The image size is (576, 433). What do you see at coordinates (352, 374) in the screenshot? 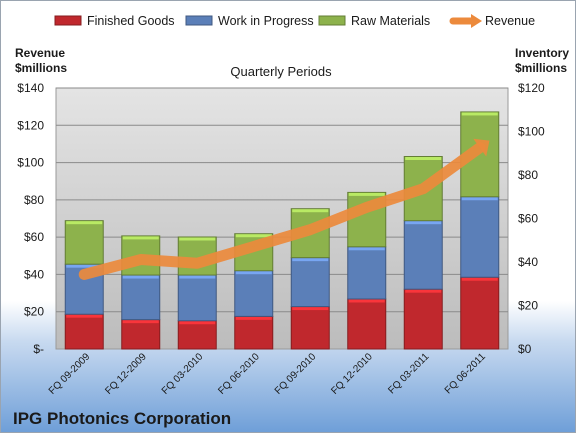
I see `x-axis-tick-label: FQ 12-2010` at bounding box center [352, 374].